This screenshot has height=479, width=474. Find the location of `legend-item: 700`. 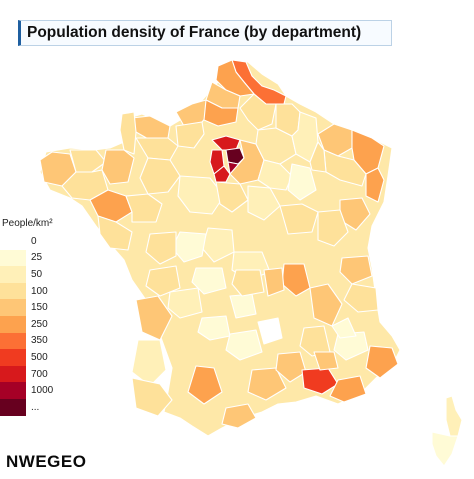

legend-item: 700 is located at coordinates (35, 374).